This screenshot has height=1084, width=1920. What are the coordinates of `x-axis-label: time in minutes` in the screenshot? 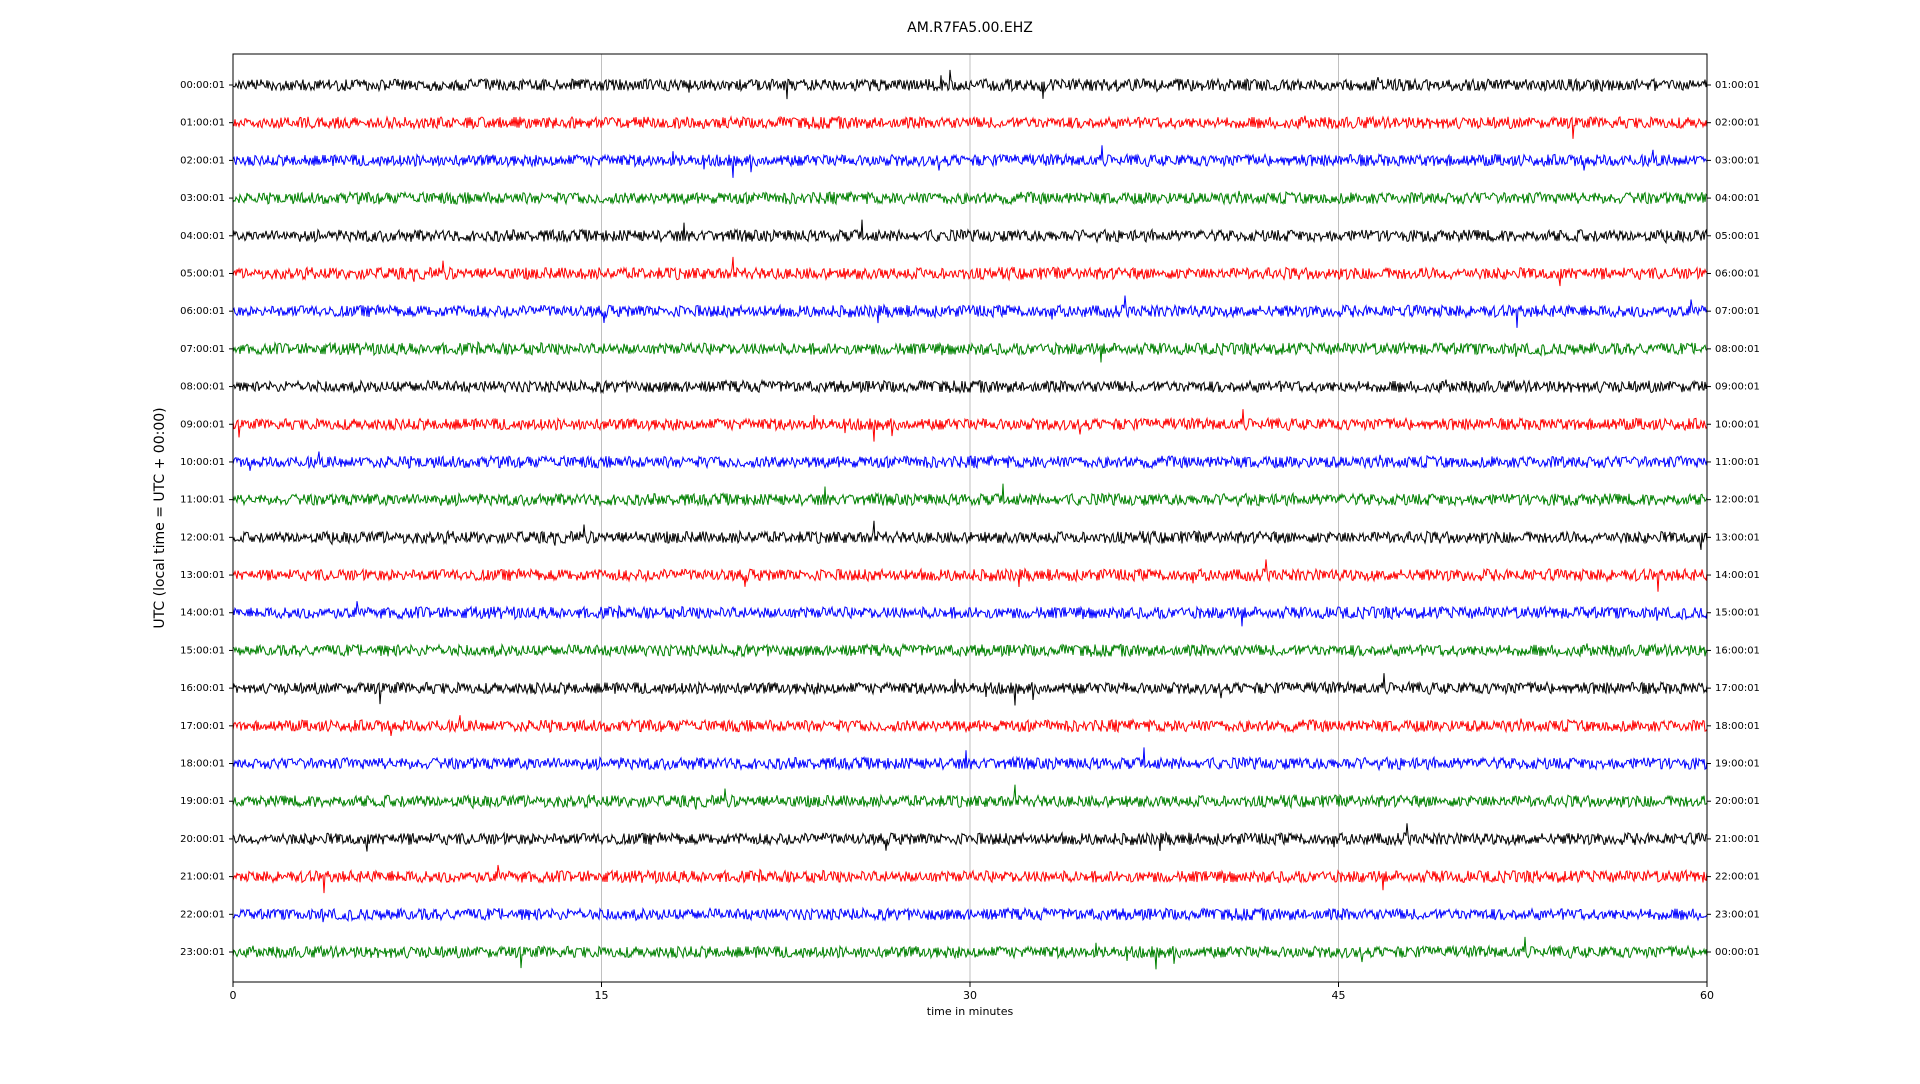 It's located at (970, 1011).